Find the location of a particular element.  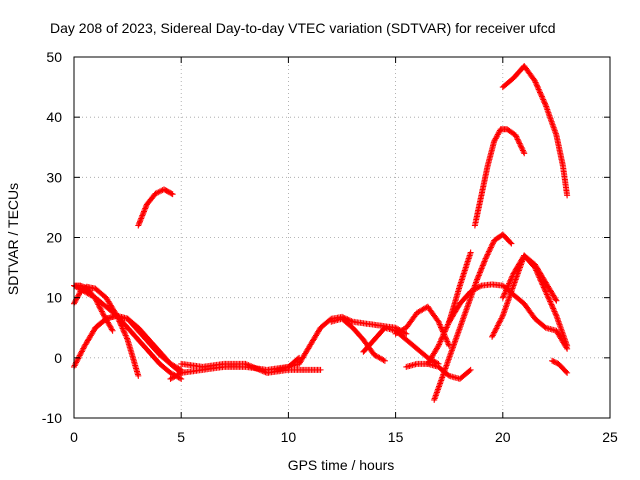

x-tick-label: 10 is located at coordinates (289, 437).